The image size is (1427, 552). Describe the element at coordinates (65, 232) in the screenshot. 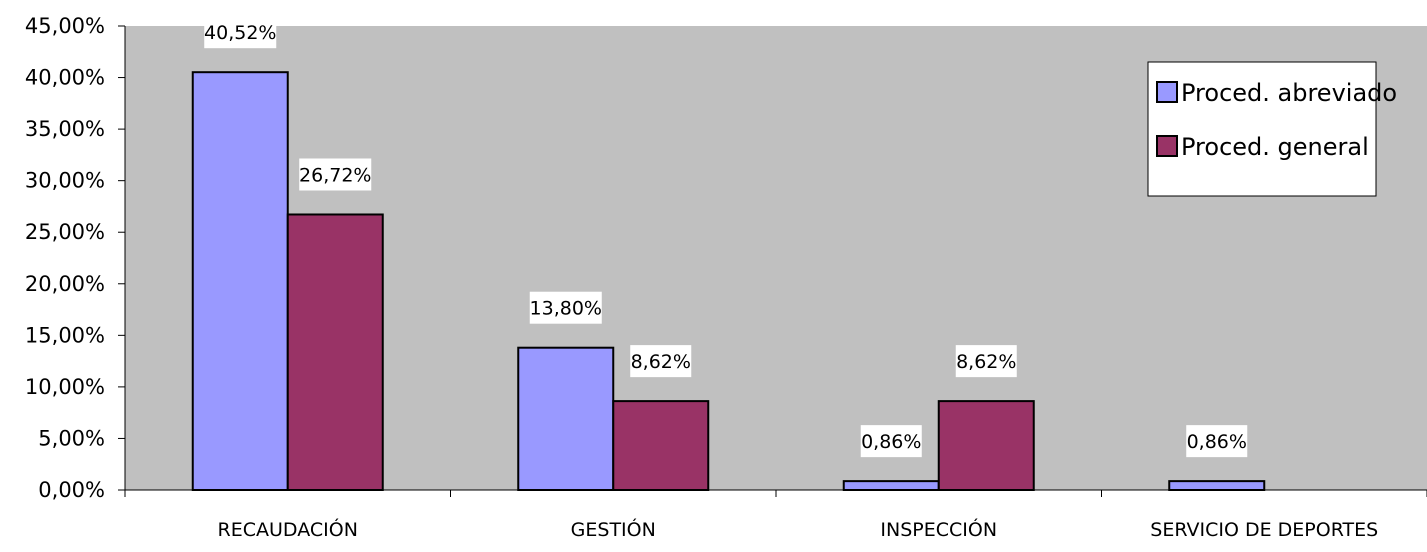

I see `y-tick-label: 25,00%` at that location.